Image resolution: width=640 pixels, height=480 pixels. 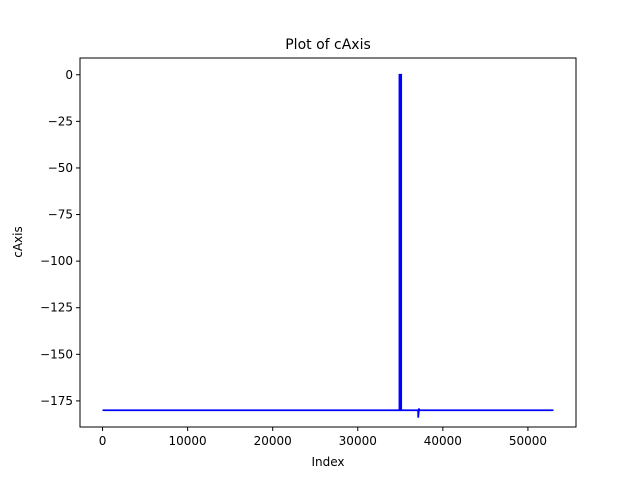 I want to click on x-tick-label: 30000, so click(x=358, y=441).